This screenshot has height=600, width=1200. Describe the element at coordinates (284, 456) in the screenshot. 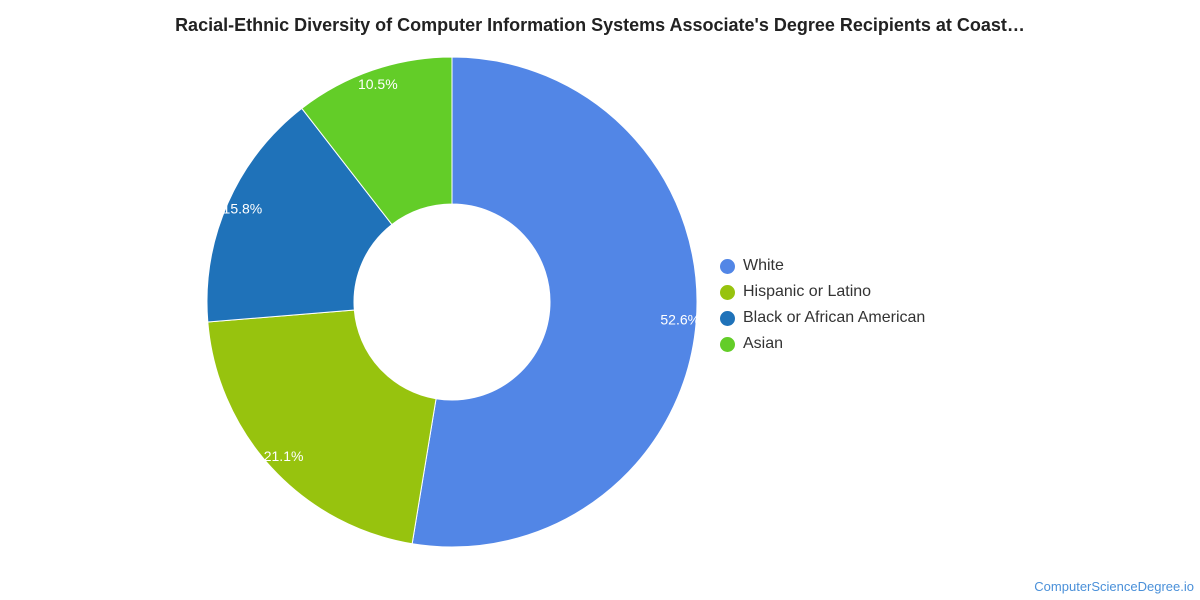

I see `slice-label-hispanic-or-latino: 21.1%` at that location.